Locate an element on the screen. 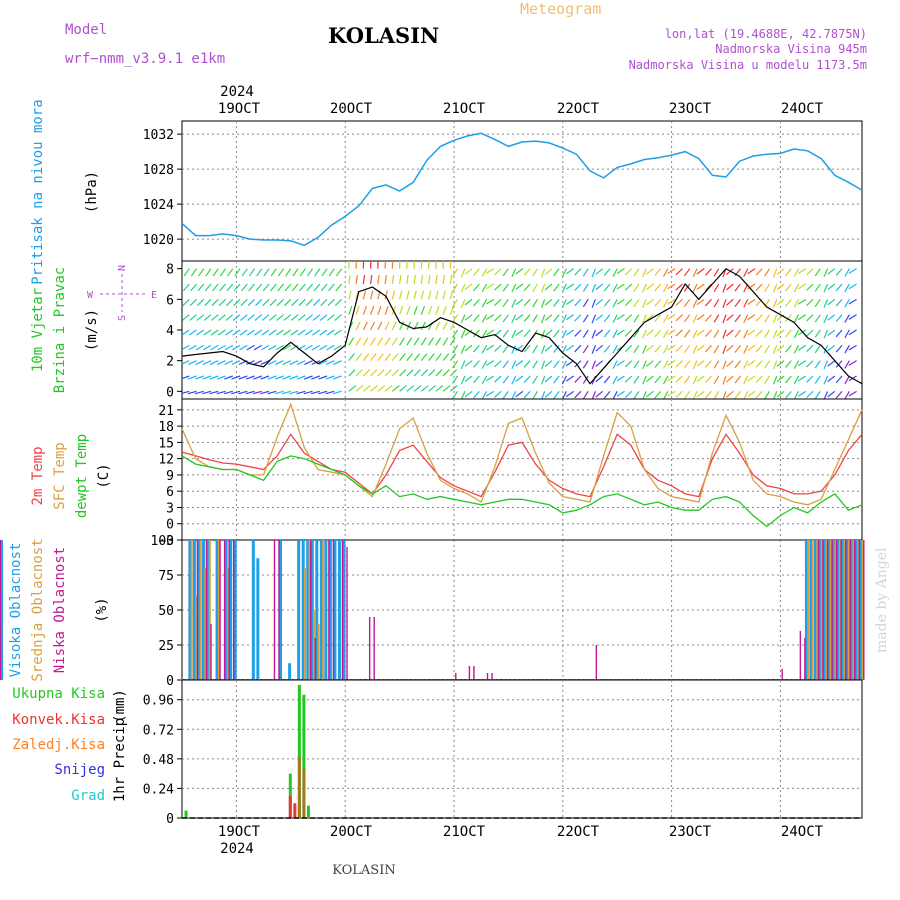 The width and height of the screenshot is (900, 900). precip-conv-bar is located at coordinates (295, 810).